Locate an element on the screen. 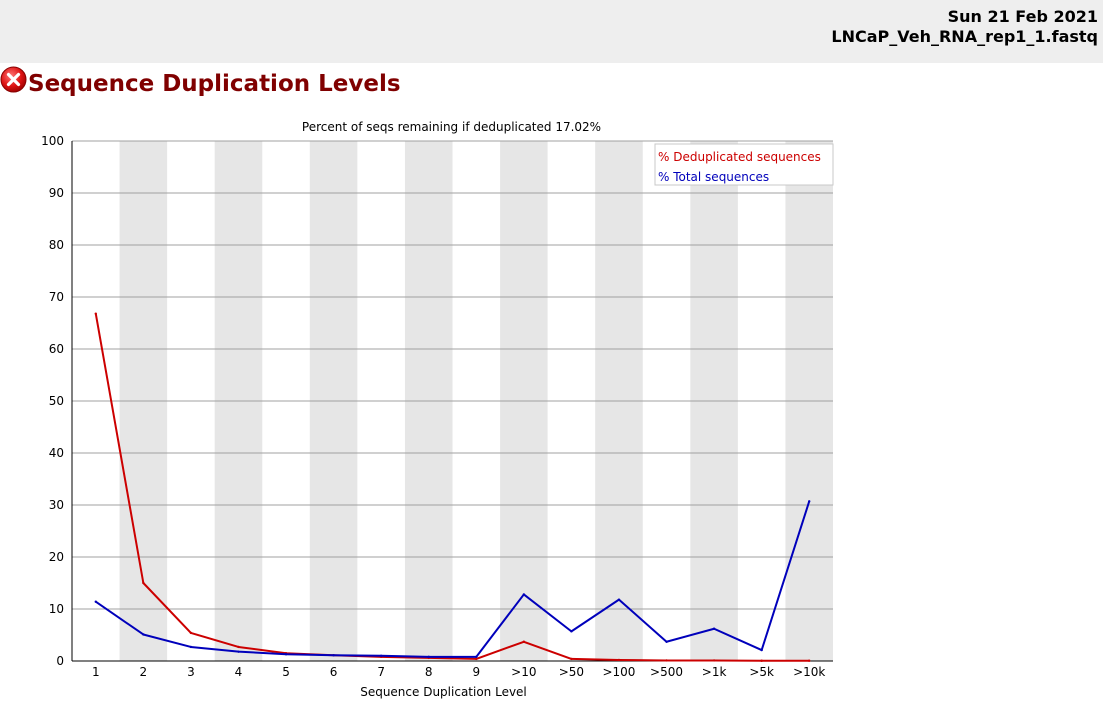 Image resolution: width=1103 pixels, height=711 pixels. x-tick-label: >50 is located at coordinates (571, 672).